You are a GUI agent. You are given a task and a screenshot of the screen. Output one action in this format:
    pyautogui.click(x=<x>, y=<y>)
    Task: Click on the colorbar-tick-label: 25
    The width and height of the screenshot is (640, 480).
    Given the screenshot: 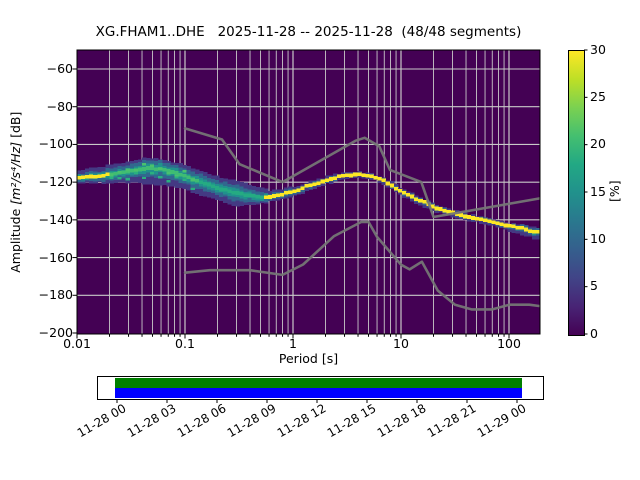 What is the action you would take?
    pyautogui.click(x=598, y=96)
    